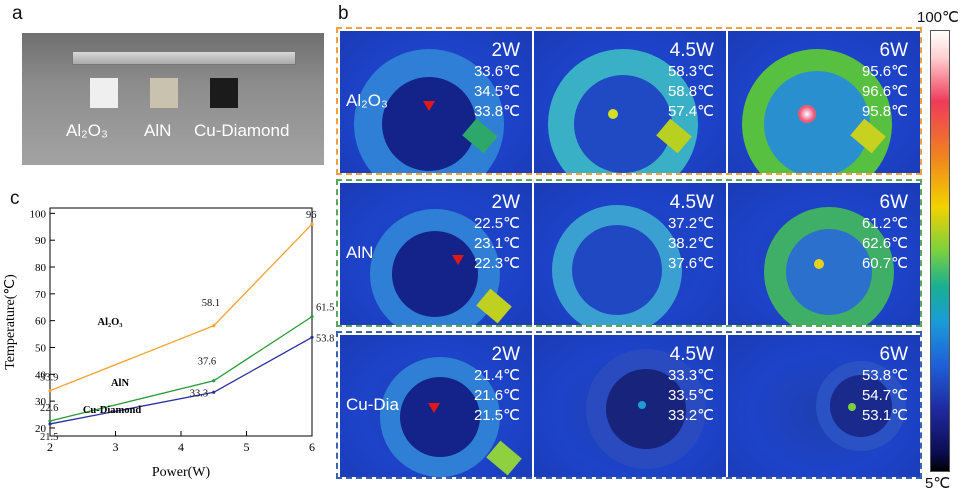 This screenshot has height=496, width=969. Describe the element at coordinates (41, 241) in the screenshot. I see `y-tick-label: 90` at that location.